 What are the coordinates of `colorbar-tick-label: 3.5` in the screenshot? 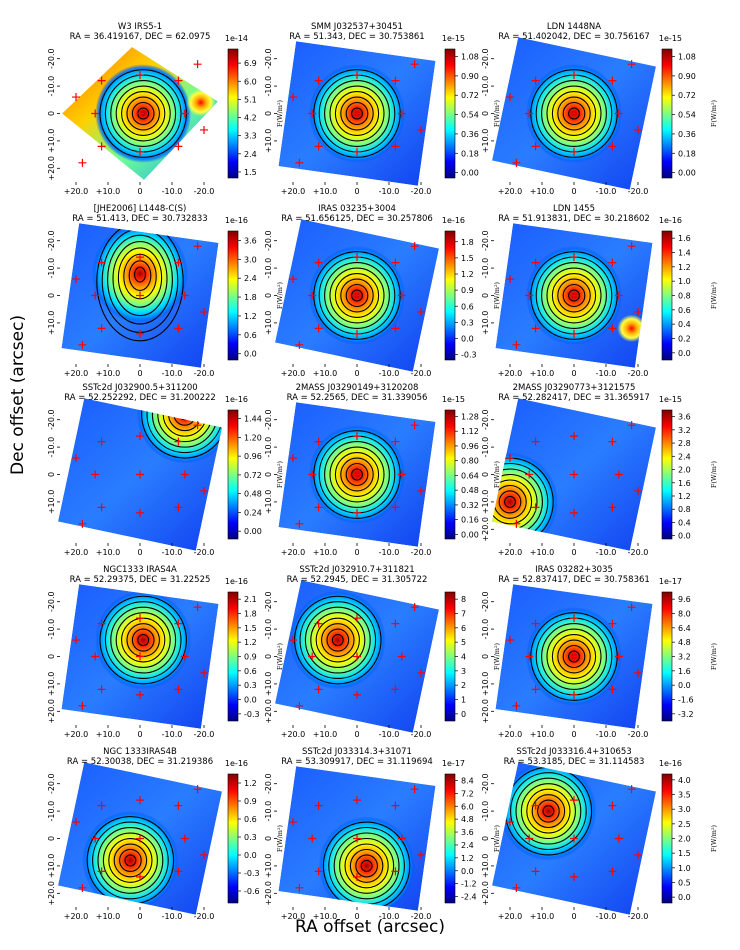 It's located at (684, 795).